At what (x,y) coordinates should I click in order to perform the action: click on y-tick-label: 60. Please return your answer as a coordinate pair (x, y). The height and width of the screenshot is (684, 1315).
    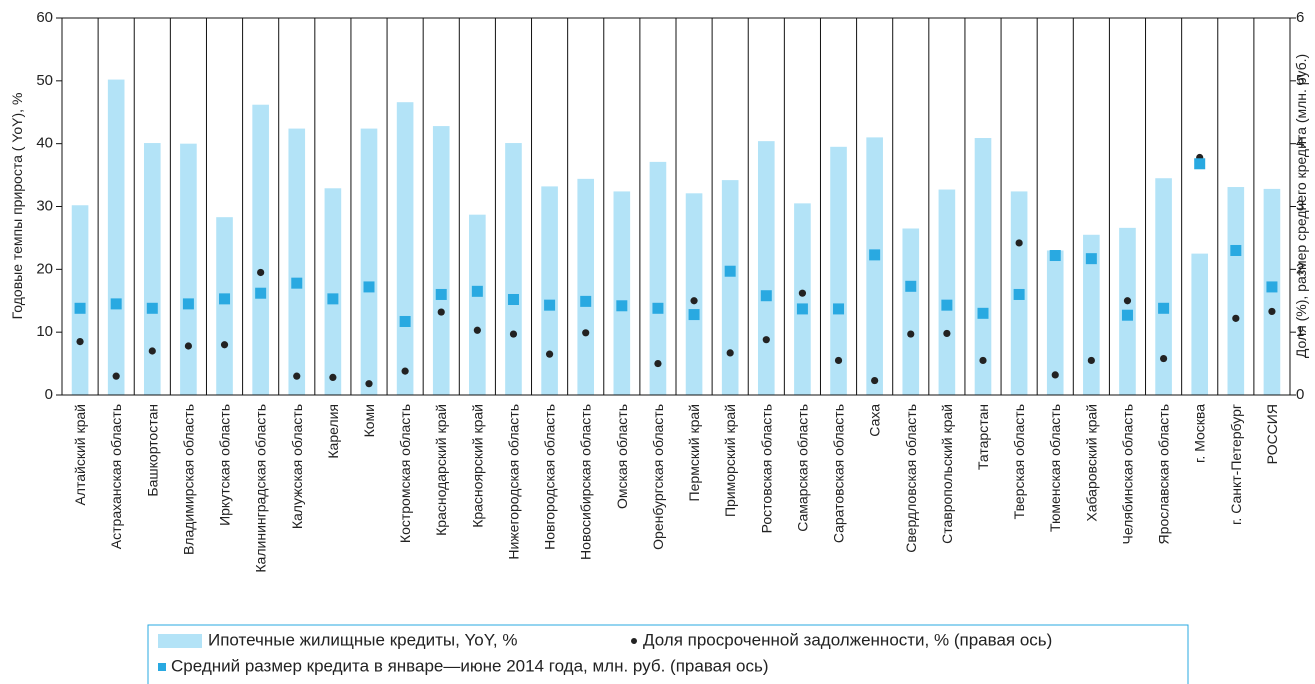
    Looking at the image, I should click on (44, 17).